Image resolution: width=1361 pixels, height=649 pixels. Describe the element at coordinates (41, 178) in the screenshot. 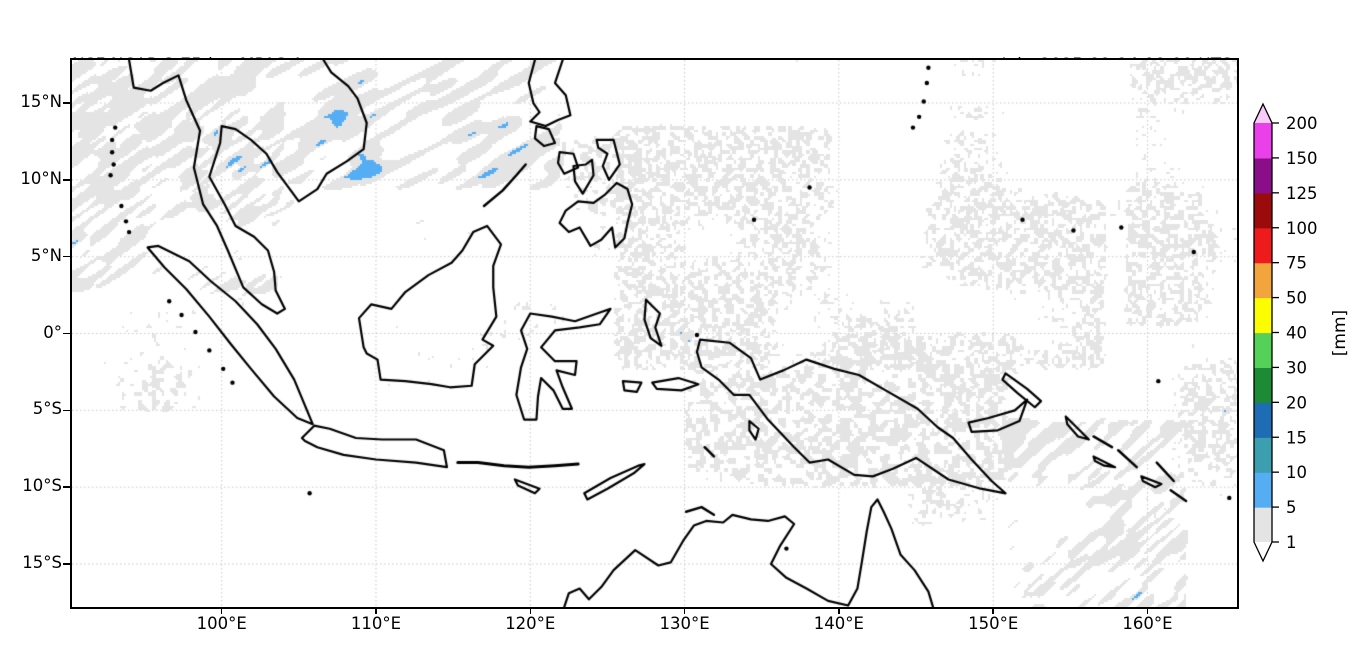

I see `y-axis-tick-label: 10°N` at that location.